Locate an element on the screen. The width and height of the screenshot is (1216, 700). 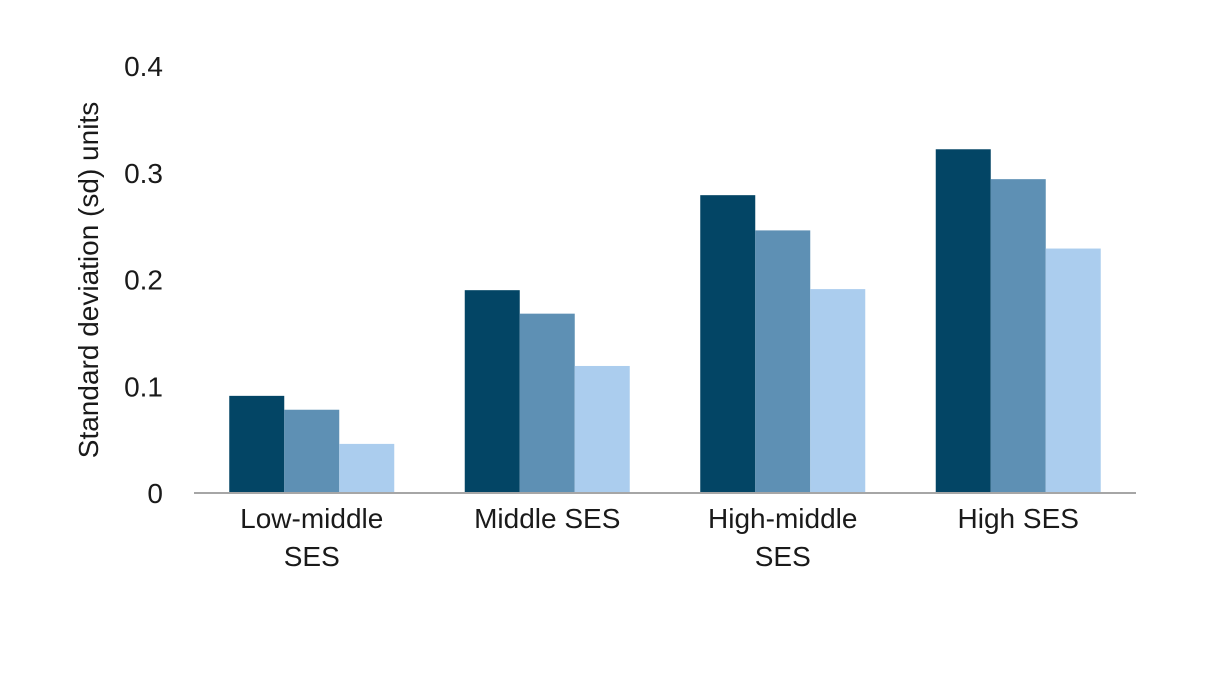
y-axis-ticks: 0 0.1 0.2 0.3 0.4 is located at coordinates (143, 280).